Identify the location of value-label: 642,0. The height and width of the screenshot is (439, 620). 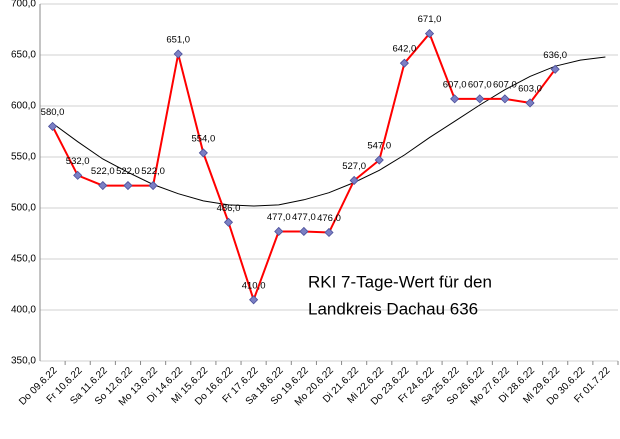
(405, 49).